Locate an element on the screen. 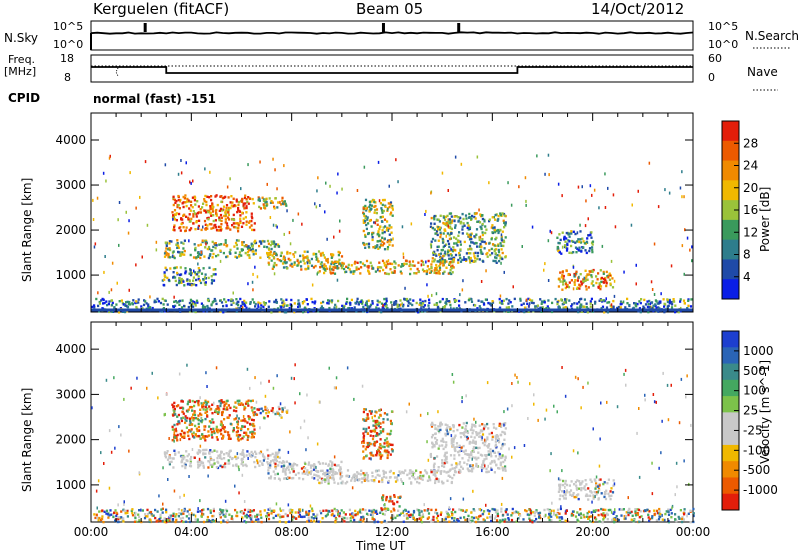 This screenshot has height=554, width=800. freq-tick-18: 18 is located at coordinates (67, 58).